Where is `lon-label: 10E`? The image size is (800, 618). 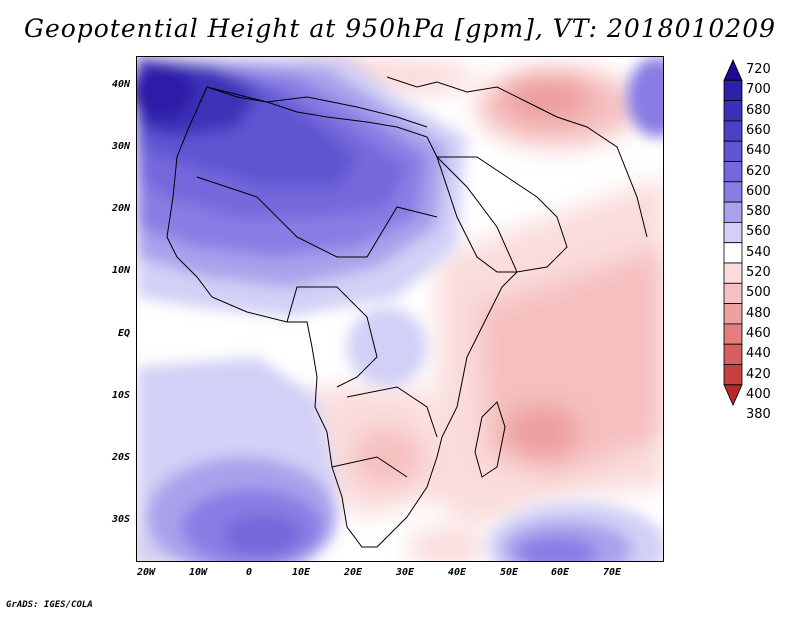 lon-label: 10E is located at coordinates (301, 572).